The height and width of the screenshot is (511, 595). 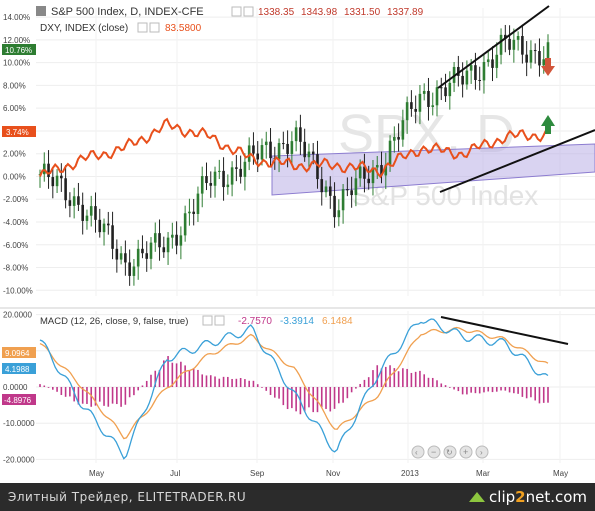 What do you see at coordinates (405, 12) in the screenshot?
I see `ohlc-close: 1337.89` at bounding box center [405, 12].